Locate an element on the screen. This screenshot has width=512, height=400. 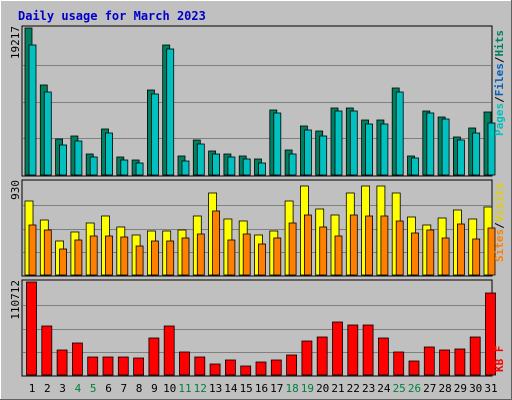
day-label-7: 7 is located at coordinates (123, 388).